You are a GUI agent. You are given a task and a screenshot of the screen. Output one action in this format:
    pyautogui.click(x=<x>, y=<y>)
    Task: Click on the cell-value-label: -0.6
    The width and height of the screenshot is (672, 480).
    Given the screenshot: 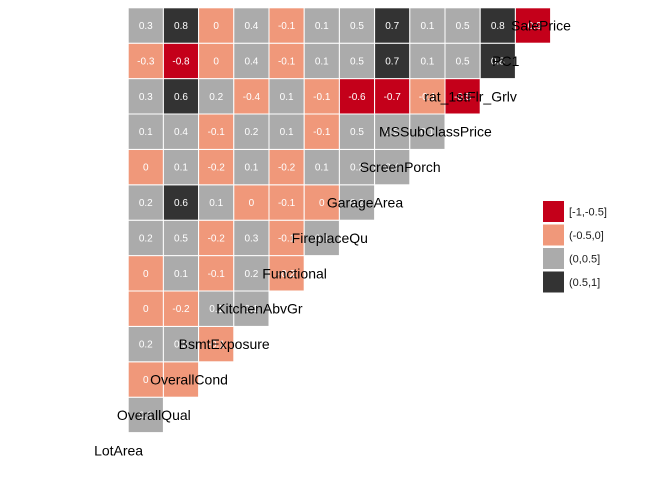 What is the action you would take?
    pyautogui.click(x=357, y=97)
    